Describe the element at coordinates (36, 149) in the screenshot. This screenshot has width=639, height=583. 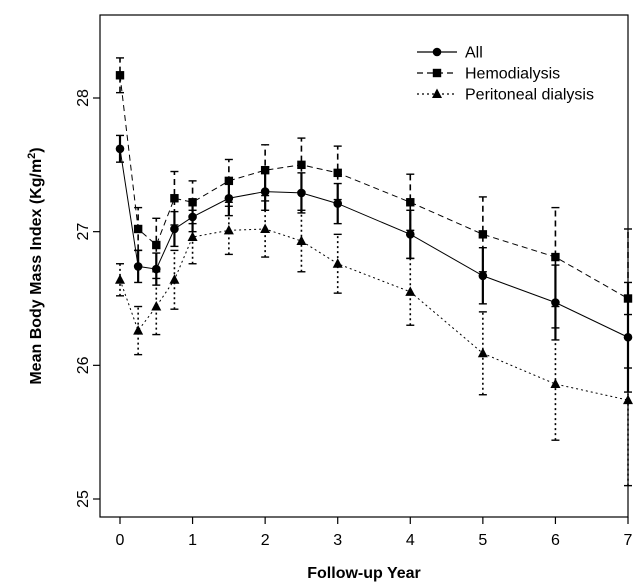
I see `y-axis-title-close: )` at that location.